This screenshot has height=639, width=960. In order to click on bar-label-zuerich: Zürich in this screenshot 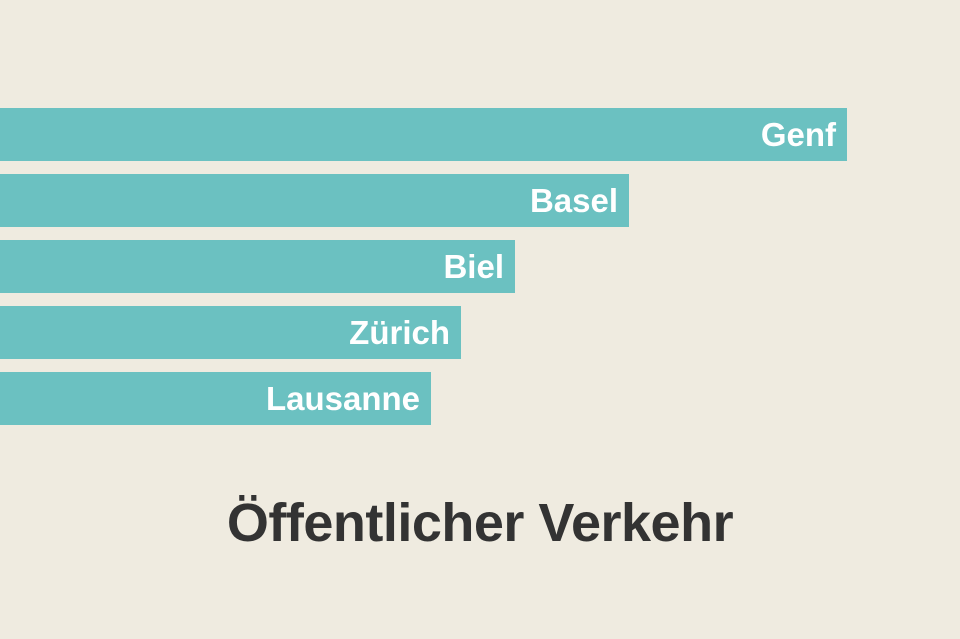, I will do `click(399, 332)`.